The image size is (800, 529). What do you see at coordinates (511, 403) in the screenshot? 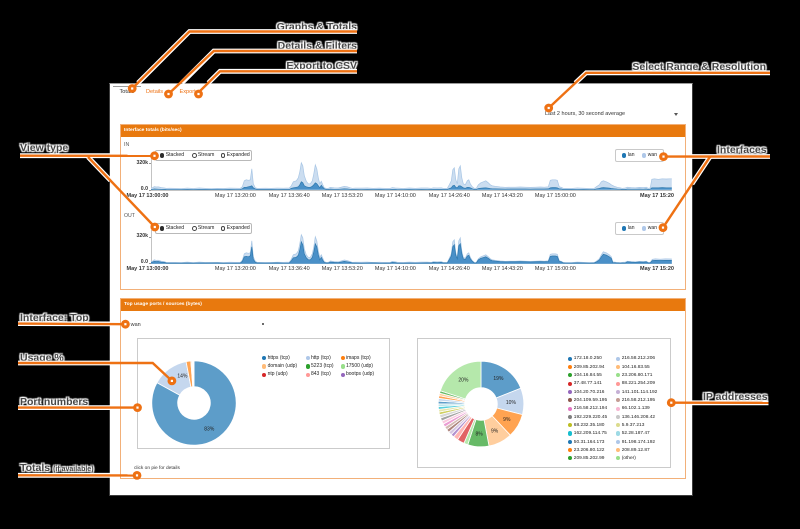
I see `svg-text: 10%` at bounding box center [511, 403].